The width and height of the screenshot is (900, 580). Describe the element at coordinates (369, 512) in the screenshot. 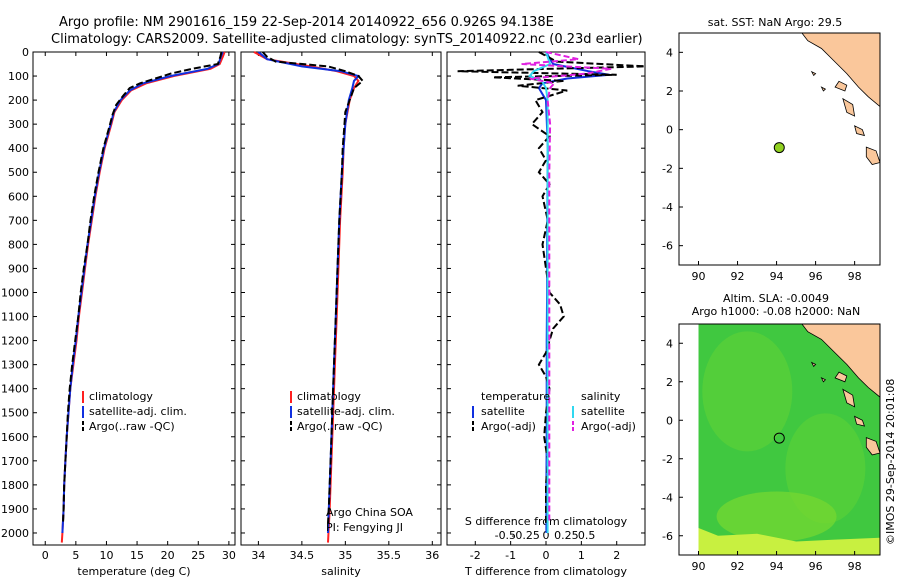

I see `annotation: Argo China SOA` at that location.